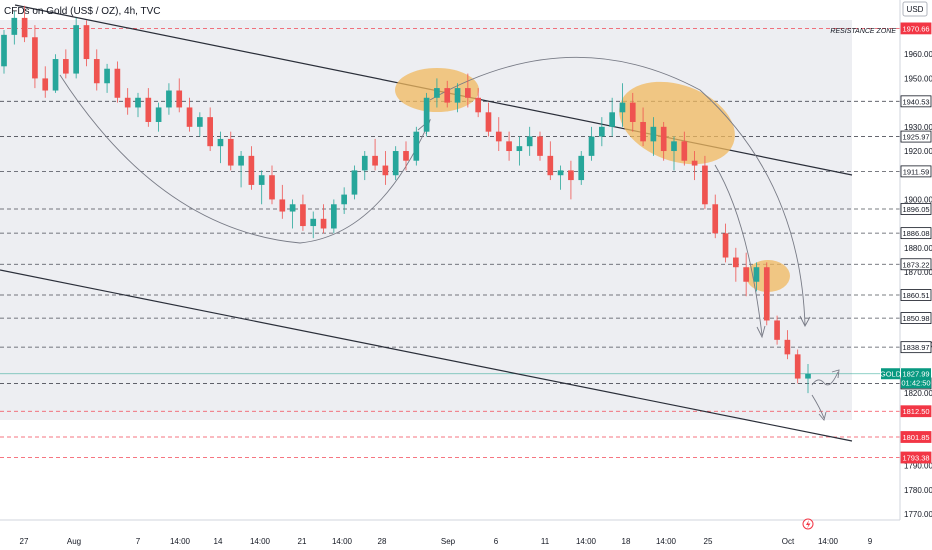 Image resolution: width=932 pixels, height=550 pixels. Describe the element at coordinates (382, 541) in the screenshot. I see `time-tick-label: 28` at that location.